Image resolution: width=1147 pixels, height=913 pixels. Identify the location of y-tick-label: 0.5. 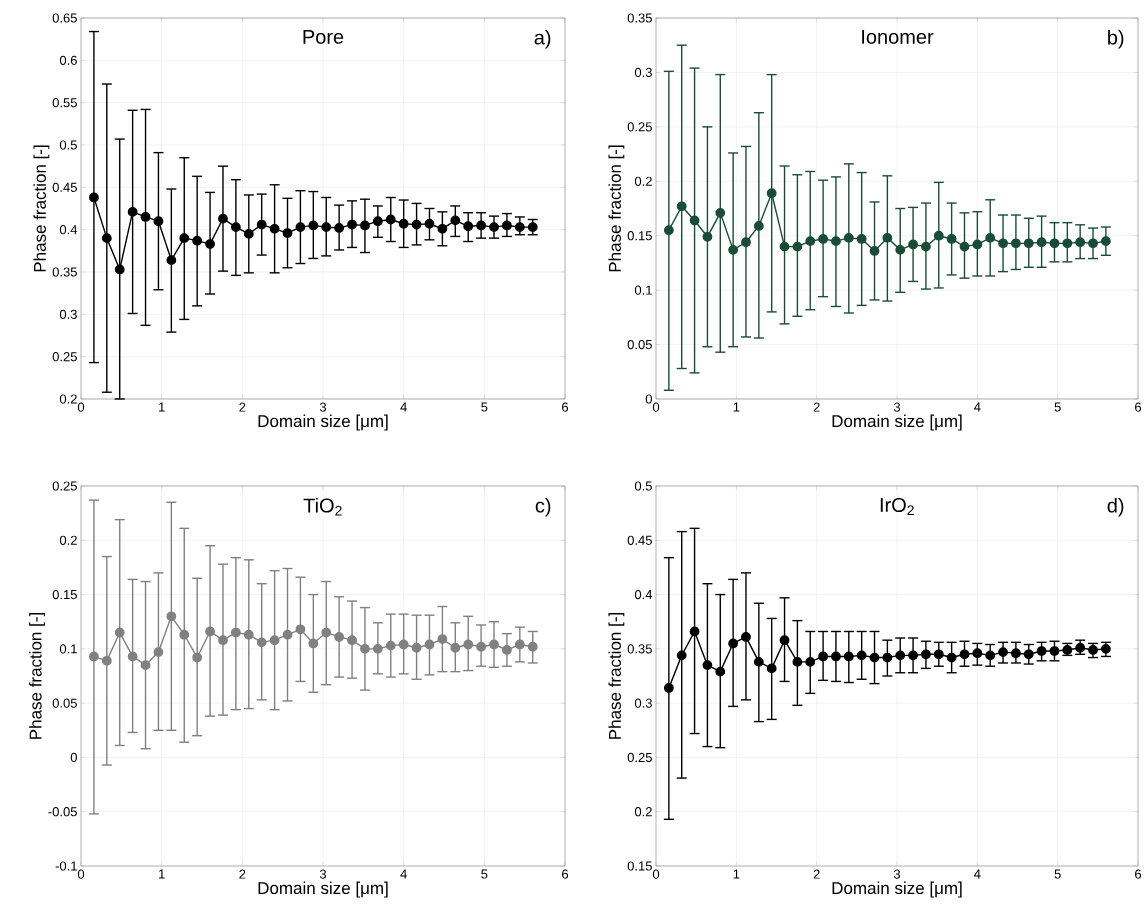
(643, 486).